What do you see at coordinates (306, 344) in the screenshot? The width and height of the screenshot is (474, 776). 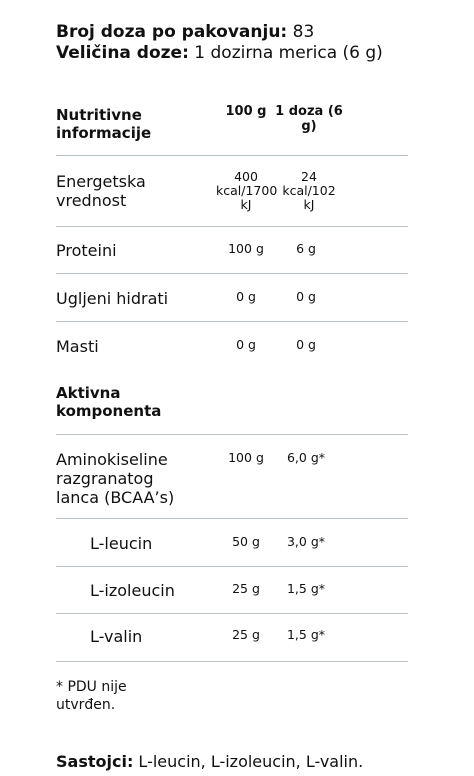 I see `row-fat-dose: 0 g` at bounding box center [306, 344].